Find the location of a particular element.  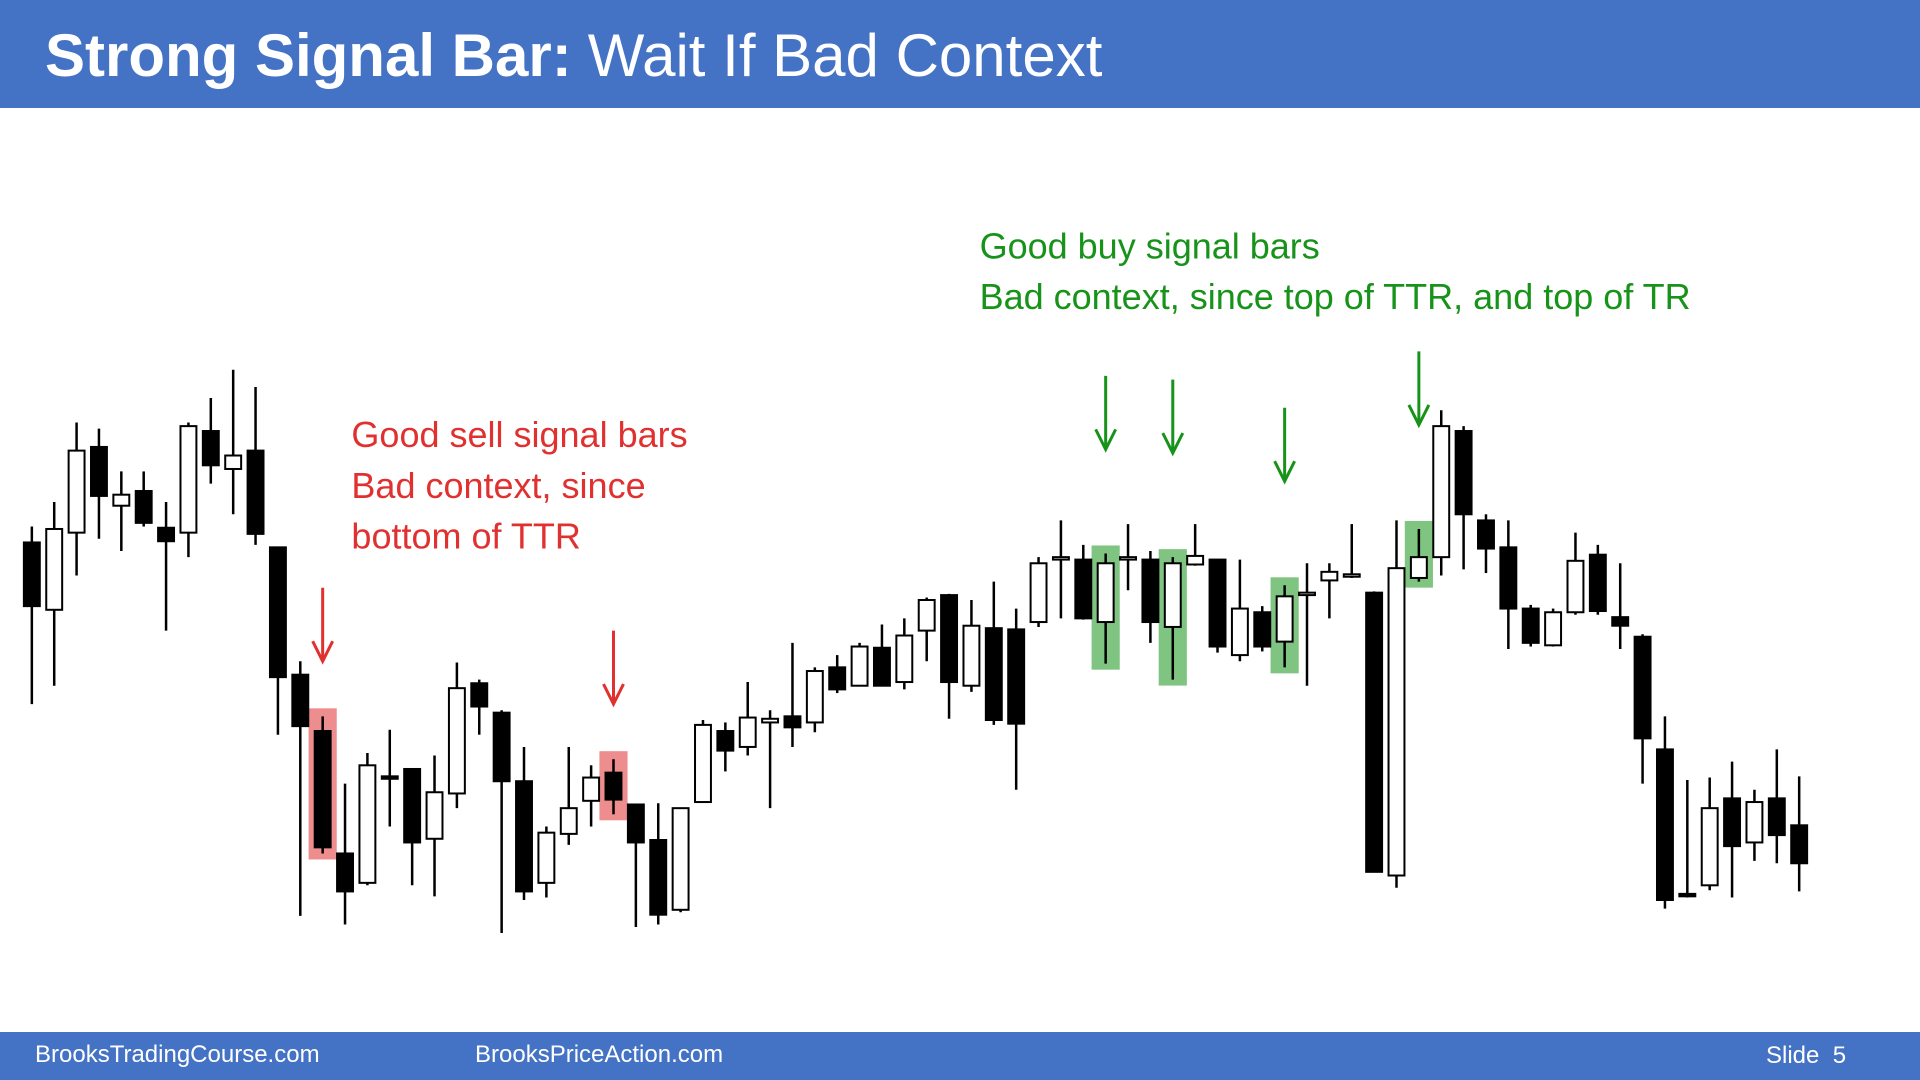

header-bar is located at coordinates (960, 54).